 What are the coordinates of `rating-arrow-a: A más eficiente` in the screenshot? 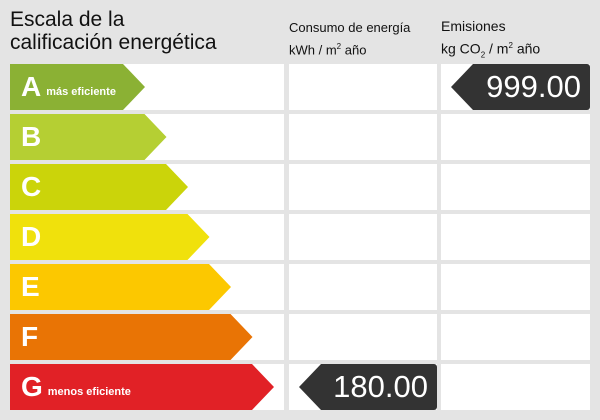 It's located at (77, 87).